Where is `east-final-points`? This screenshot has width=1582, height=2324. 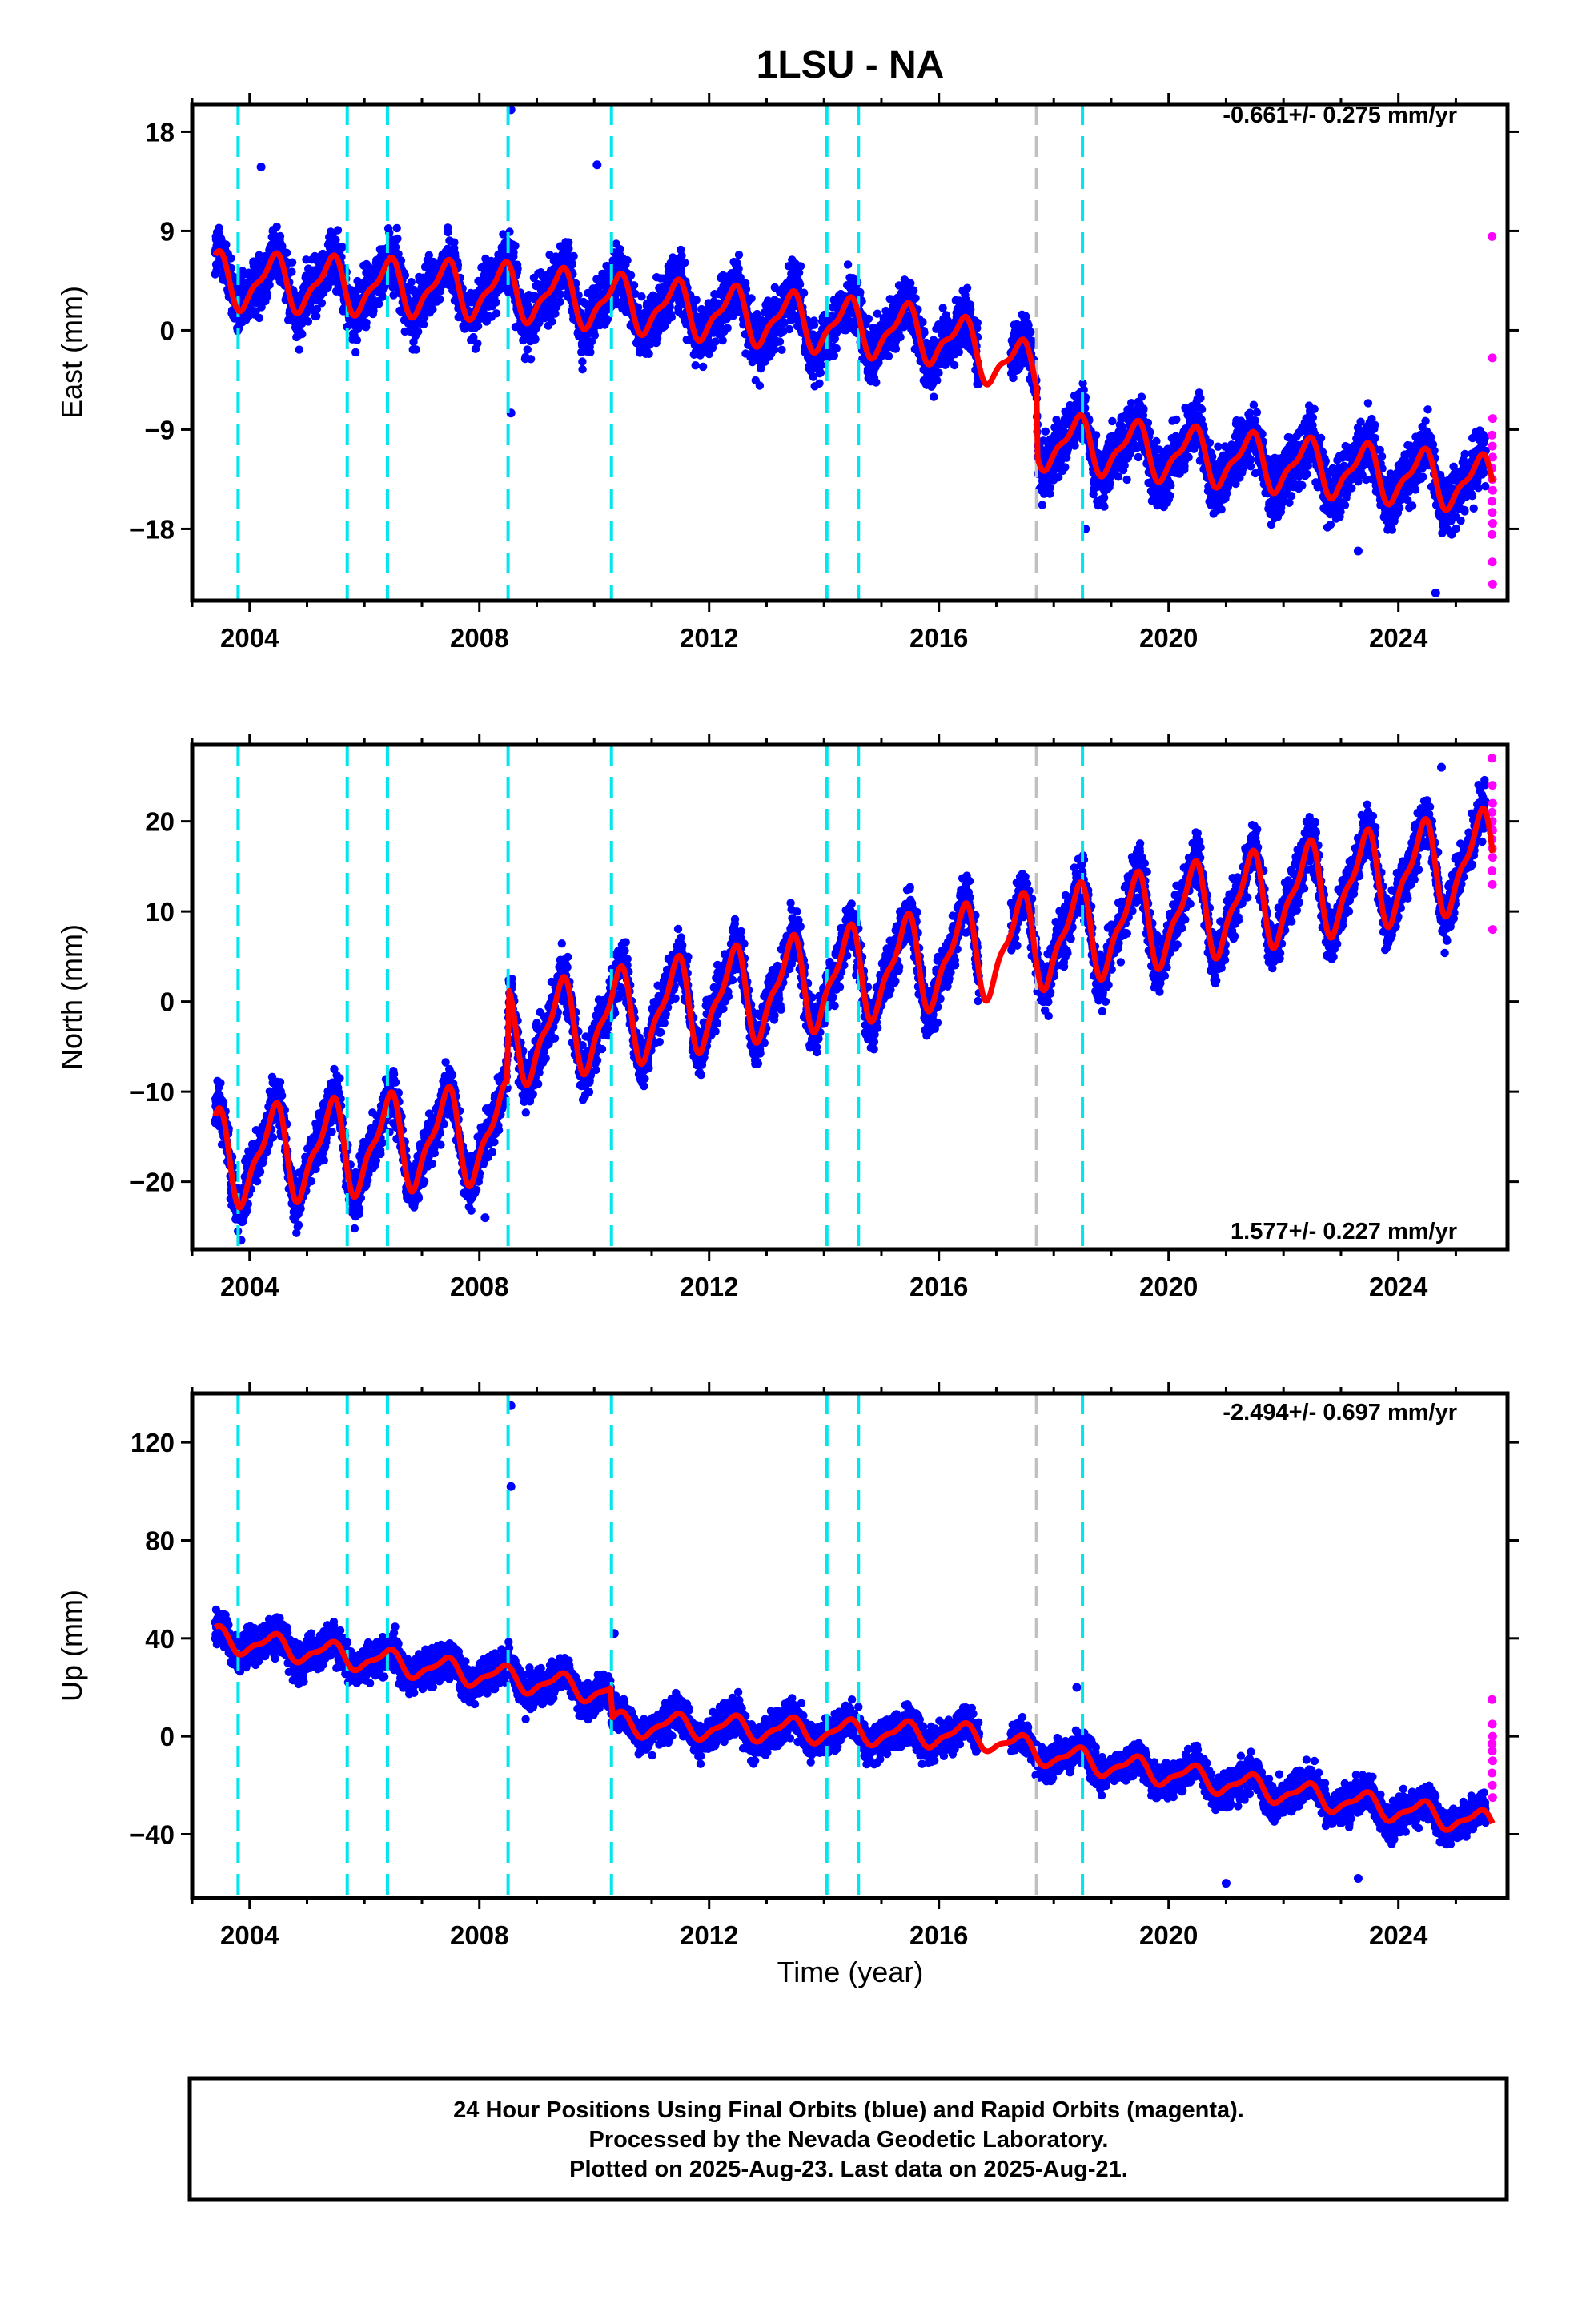 east-final-points is located at coordinates (850, 380).